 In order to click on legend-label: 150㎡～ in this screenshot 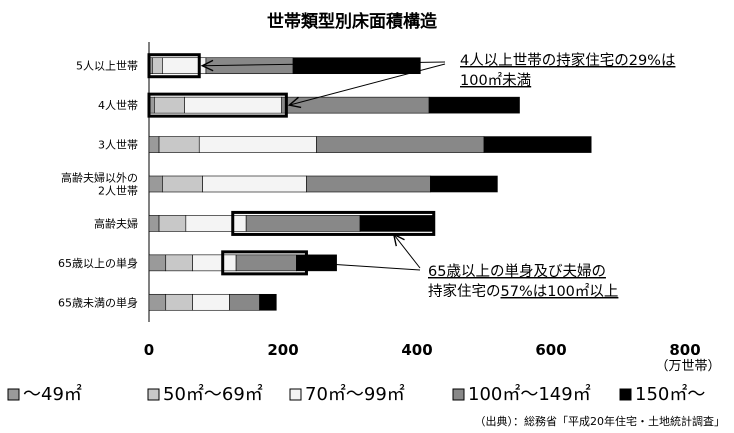, I will do `click(670, 394)`.